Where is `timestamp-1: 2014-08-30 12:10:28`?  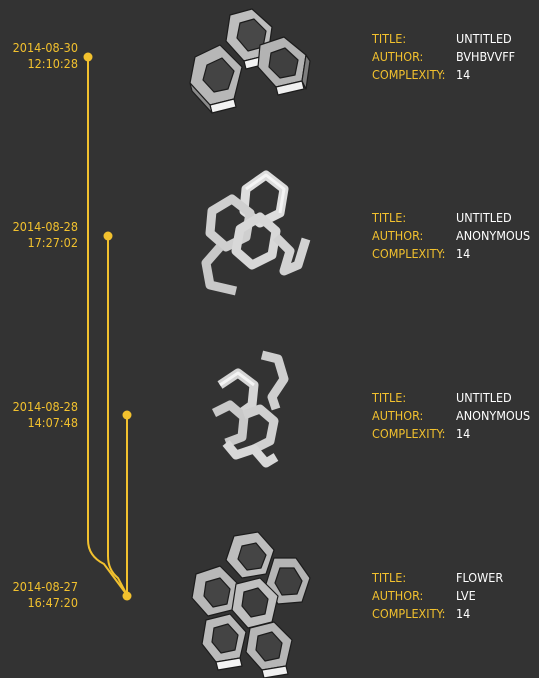
timestamp-1: 2014-08-30 12:10:28 is located at coordinates (39, 56).